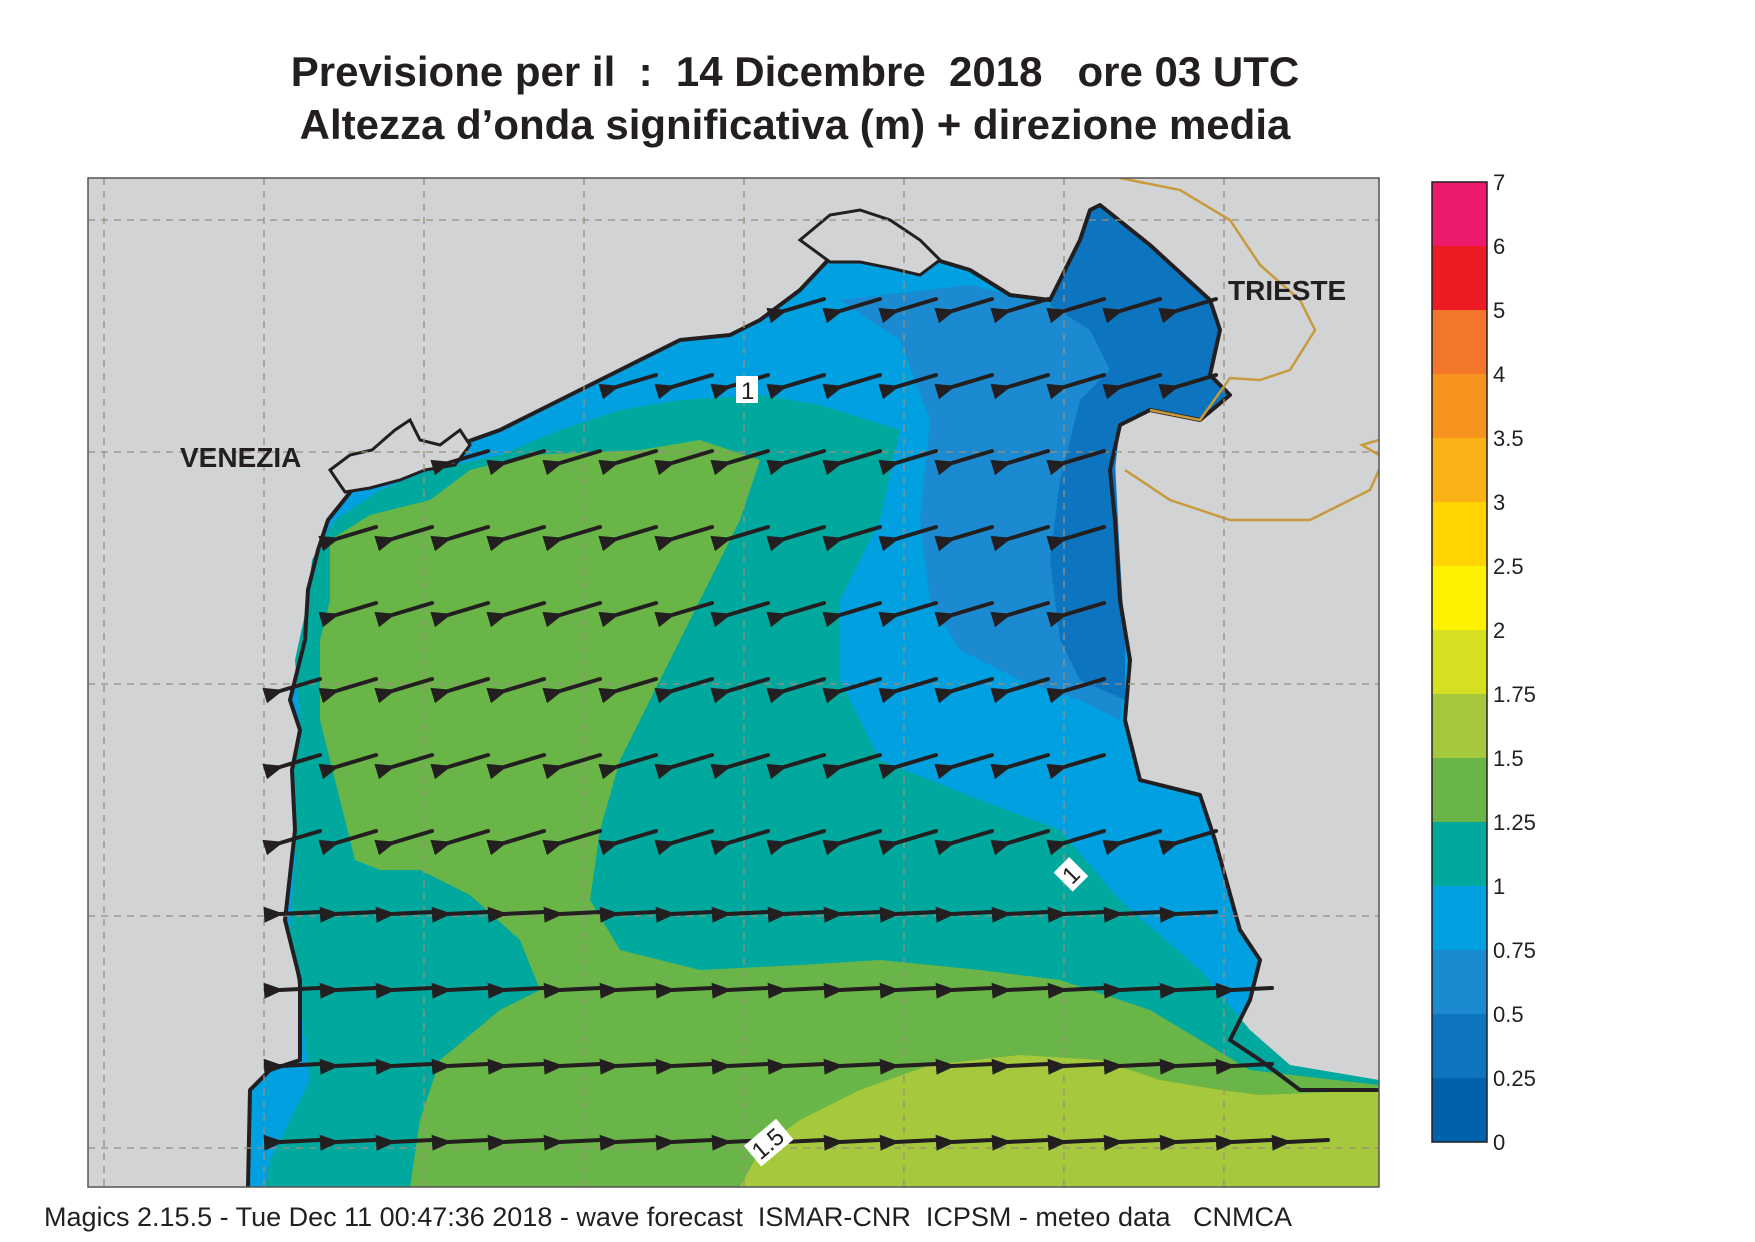 The image size is (1755, 1242). Describe the element at coordinates (1499, 182) in the screenshot. I see `colorbar-label: 7` at that location.